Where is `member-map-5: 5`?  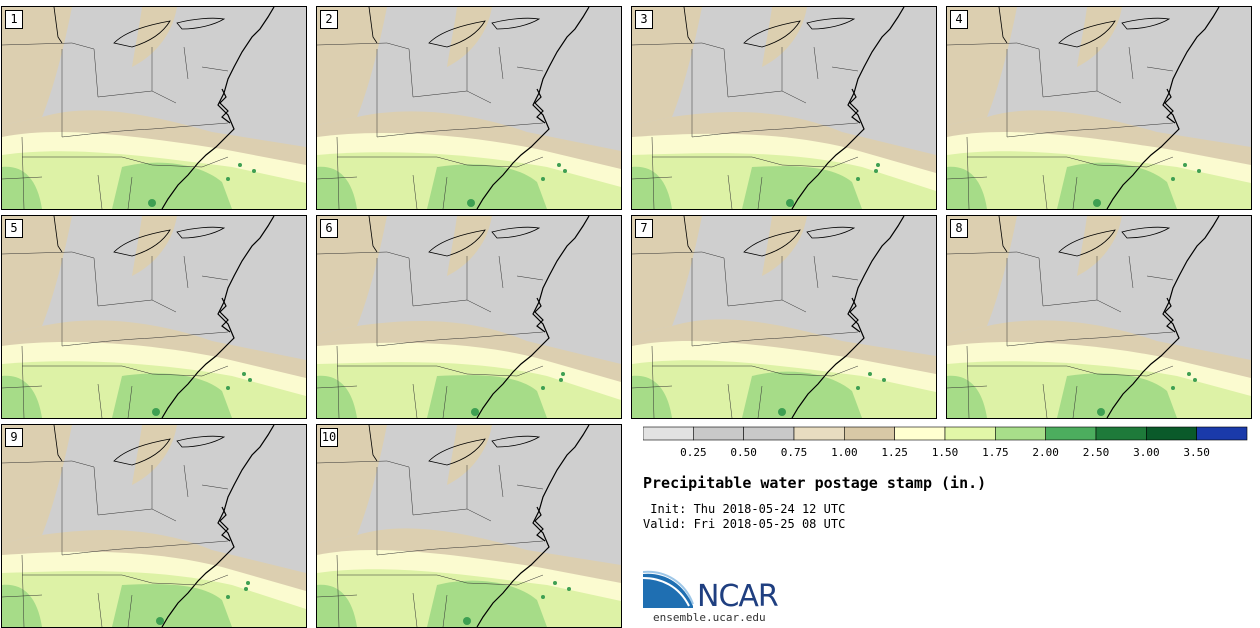
member-map-5: 5 is located at coordinates (154, 317).